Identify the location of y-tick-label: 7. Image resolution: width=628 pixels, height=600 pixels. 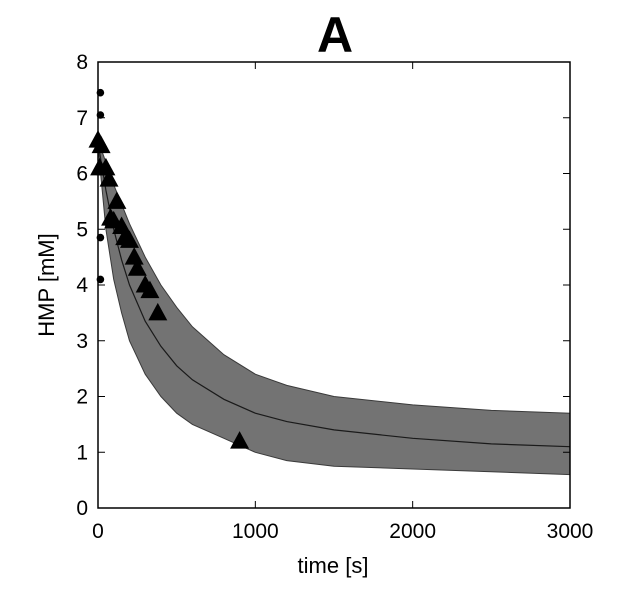
(82, 118).